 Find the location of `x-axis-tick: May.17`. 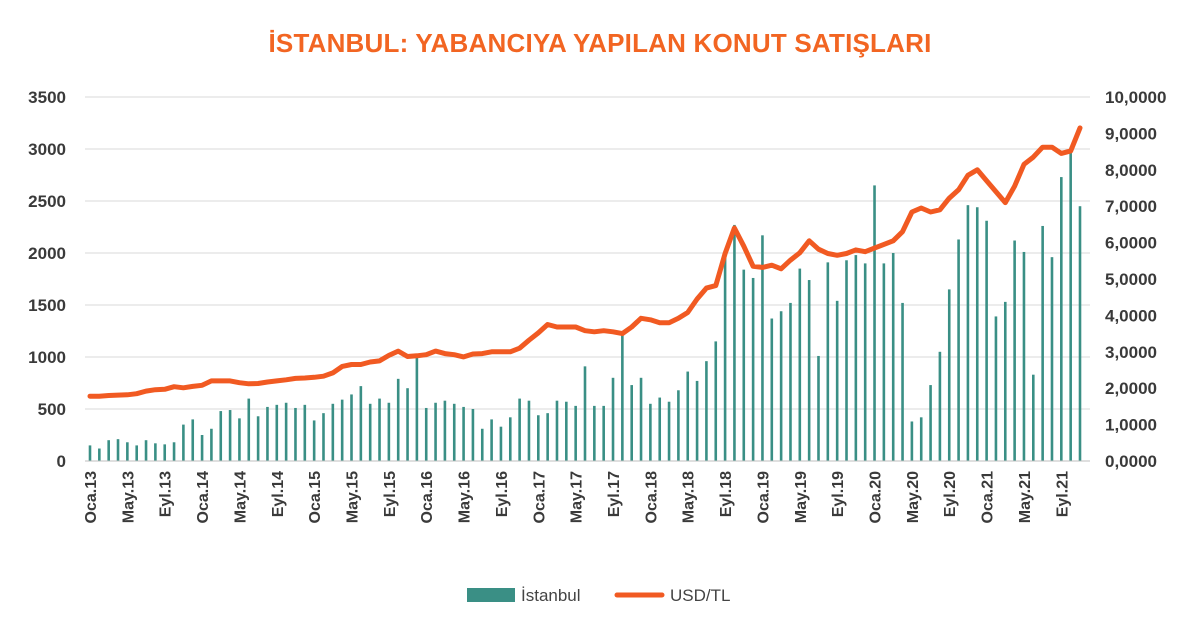

x-axis-tick: May.17 is located at coordinates (577, 497).